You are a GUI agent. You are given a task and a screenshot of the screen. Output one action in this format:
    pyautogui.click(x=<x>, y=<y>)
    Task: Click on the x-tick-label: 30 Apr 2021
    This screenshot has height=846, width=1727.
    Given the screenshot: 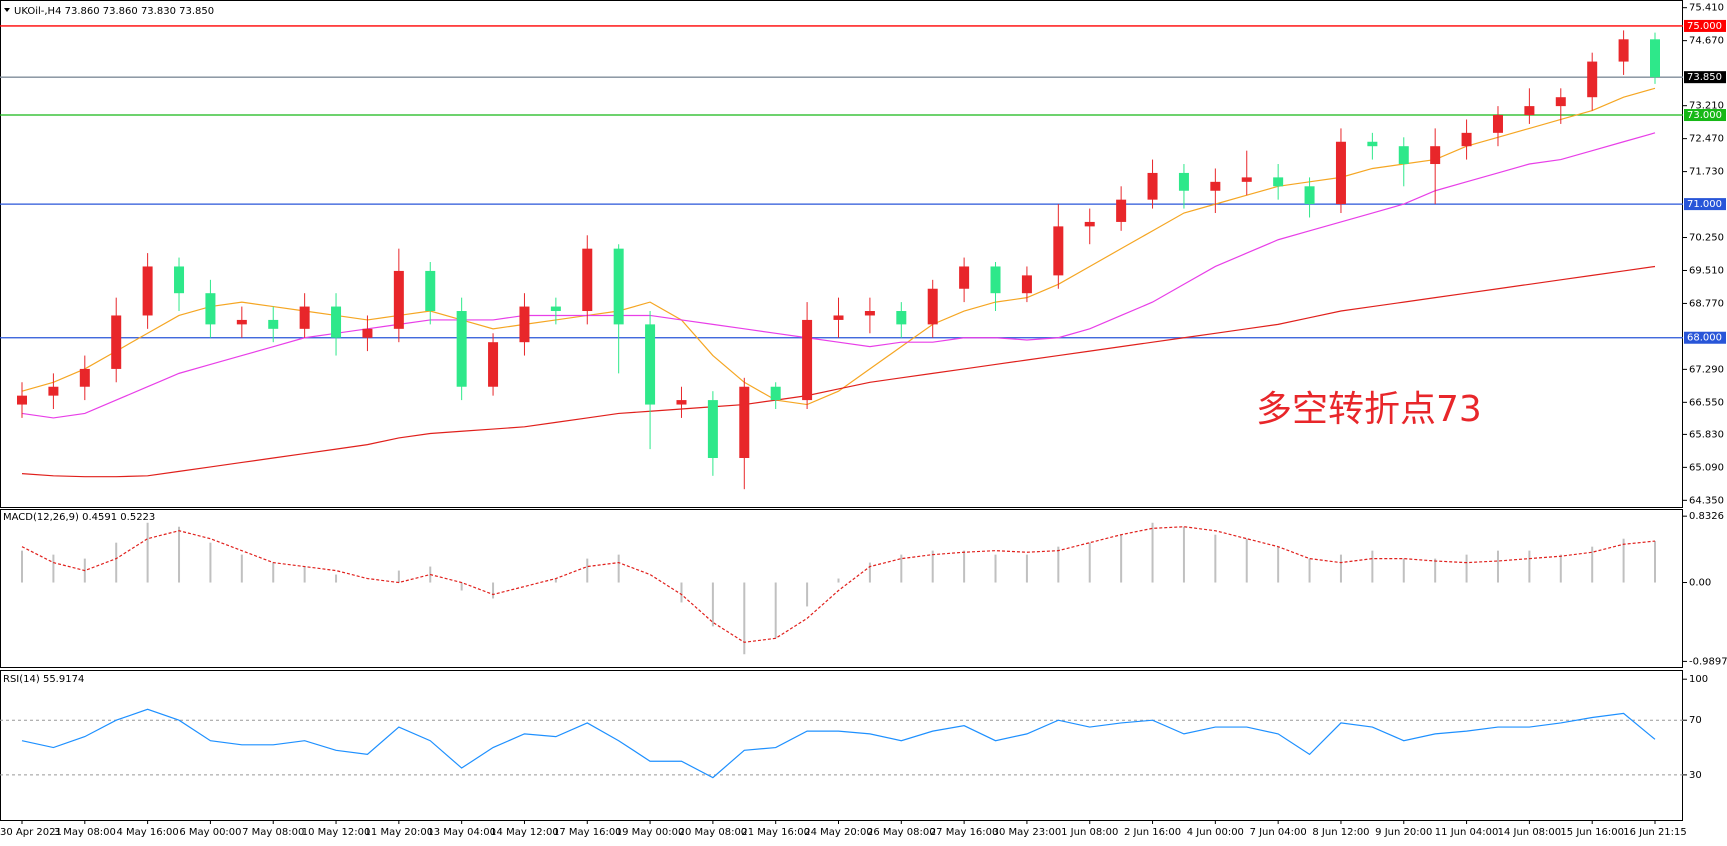 What is the action you would take?
    pyautogui.click(x=31, y=832)
    